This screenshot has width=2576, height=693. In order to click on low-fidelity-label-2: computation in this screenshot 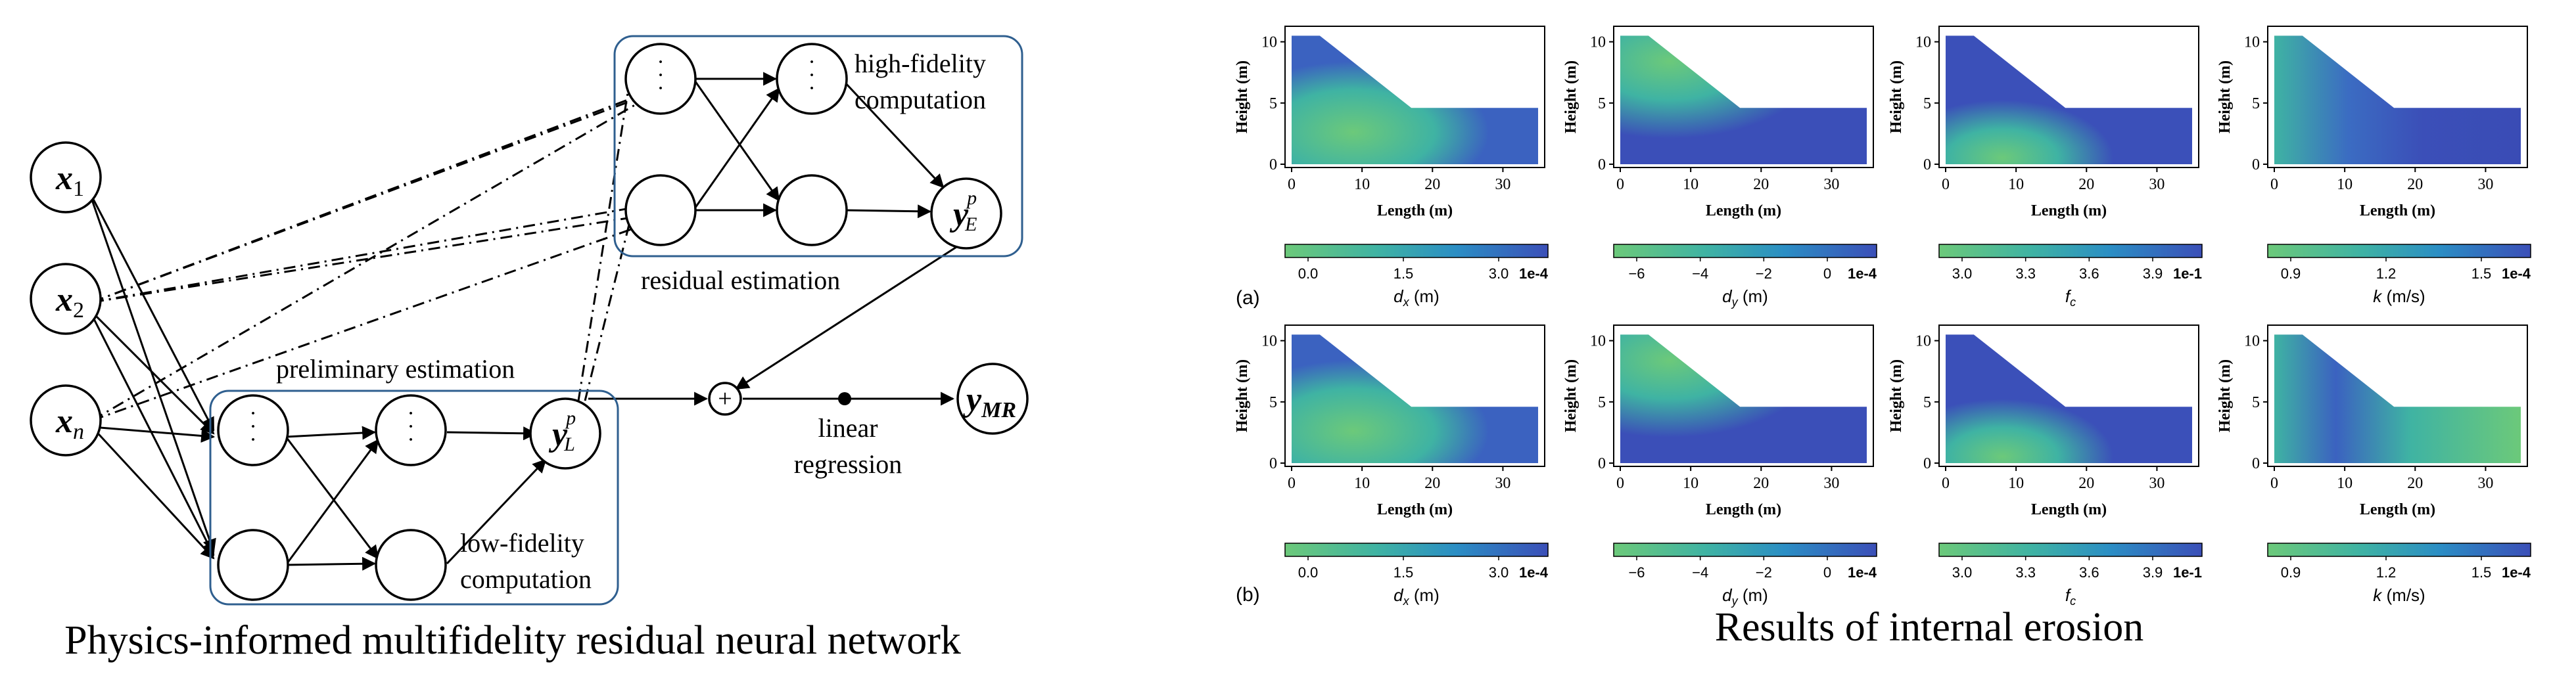, I will do `click(526, 579)`.